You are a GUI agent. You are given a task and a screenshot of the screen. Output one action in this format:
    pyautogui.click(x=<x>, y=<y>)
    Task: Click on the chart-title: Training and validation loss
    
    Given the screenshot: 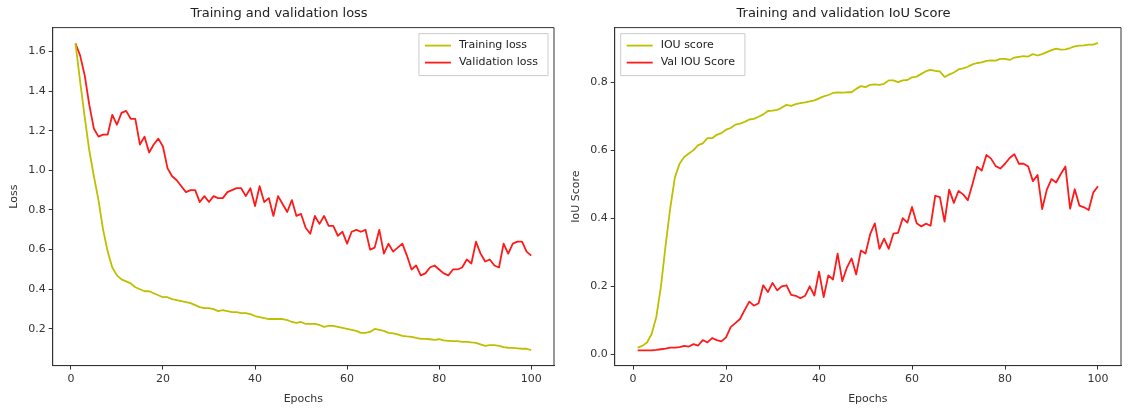 What is the action you would take?
    pyautogui.click(x=278, y=13)
    